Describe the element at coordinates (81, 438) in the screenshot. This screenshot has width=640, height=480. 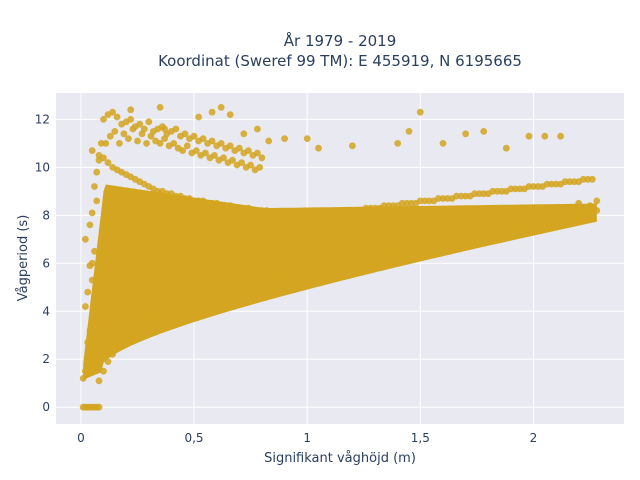
I see `x-tick-label: 0` at that location.